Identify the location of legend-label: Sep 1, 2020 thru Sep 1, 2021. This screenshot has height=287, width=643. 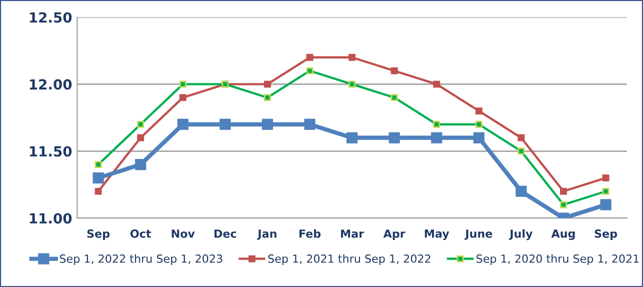
(557, 259).